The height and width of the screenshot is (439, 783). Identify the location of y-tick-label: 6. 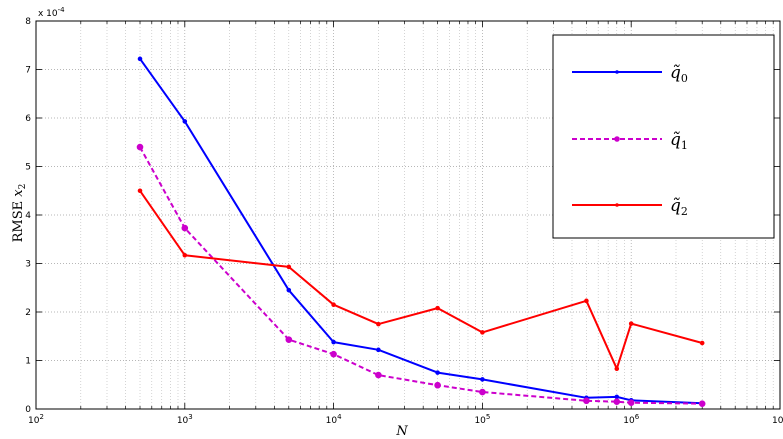
(28, 119).